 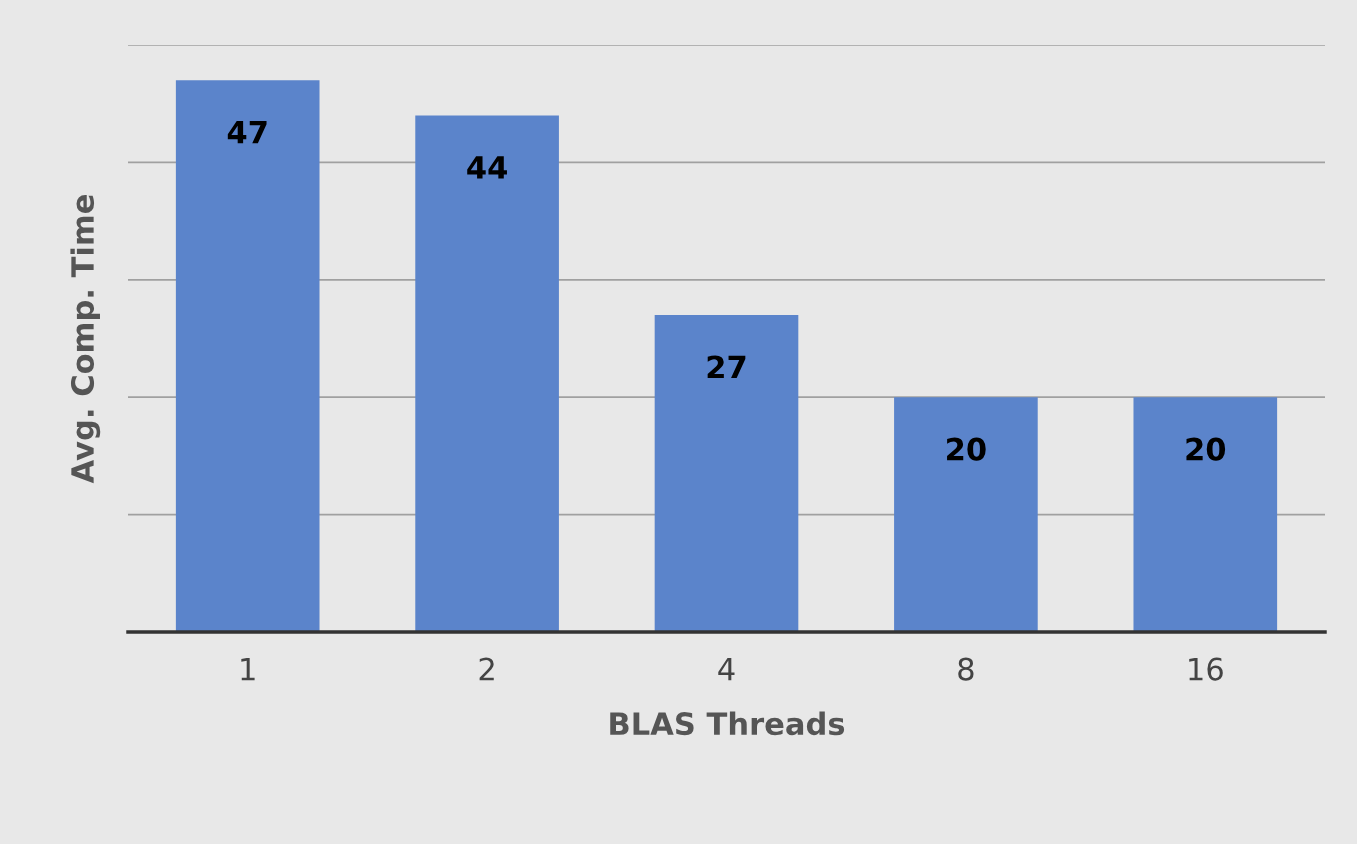 What do you see at coordinates (727, 723) in the screenshot?
I see `x-axis-title: BLAS Threads` at bounding box center [727, 723].